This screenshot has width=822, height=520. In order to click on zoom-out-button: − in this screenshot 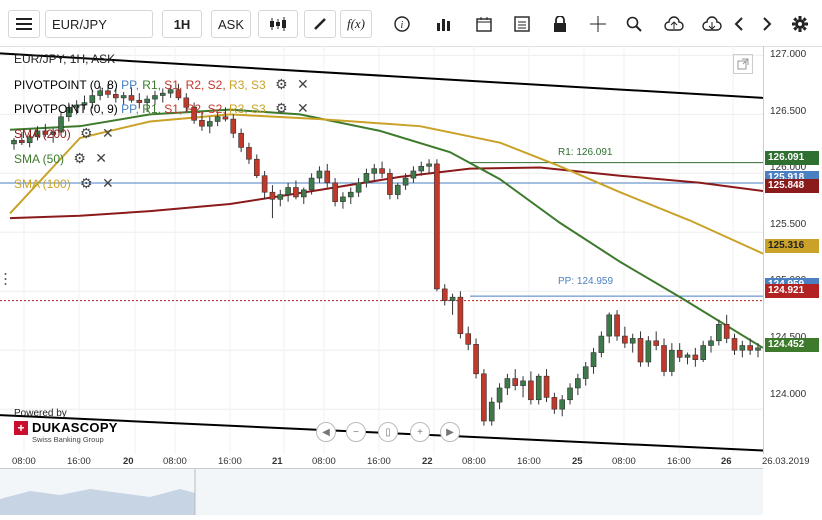, I will do `click(356, 432)`.